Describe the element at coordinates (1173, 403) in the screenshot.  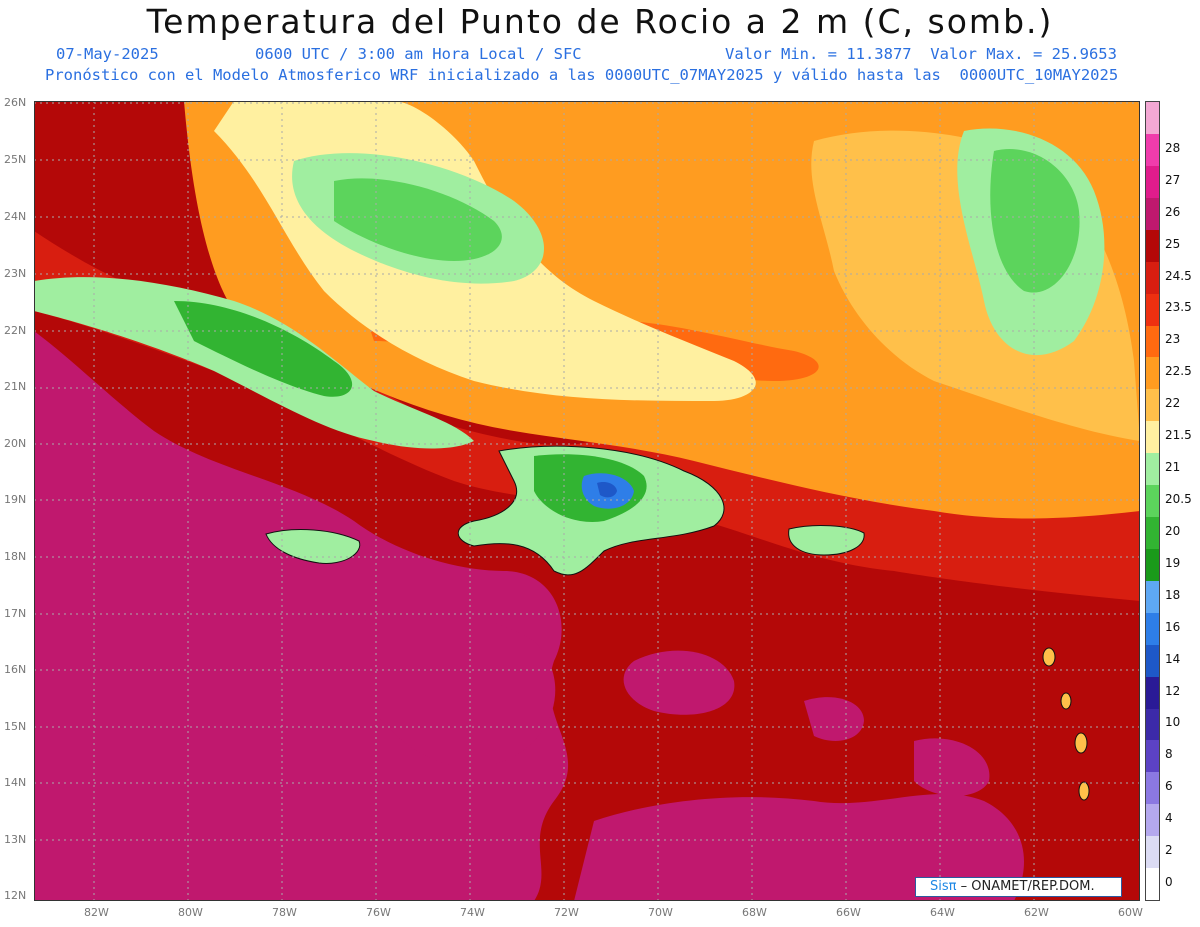
I see `colorbar-level-label: 22` at that location.